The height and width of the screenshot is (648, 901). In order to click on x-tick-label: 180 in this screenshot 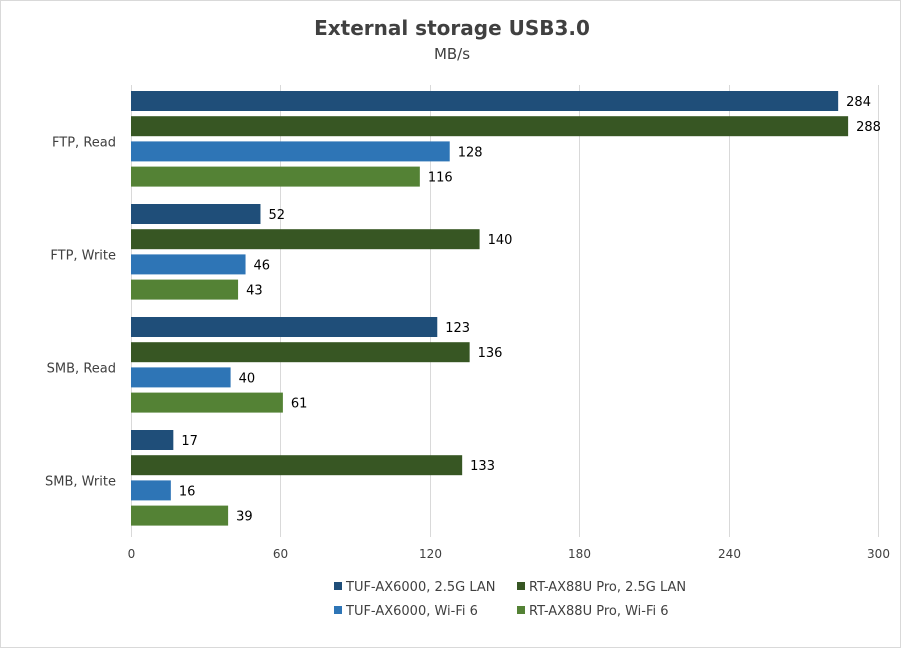, I will do `click(579, 554)`.